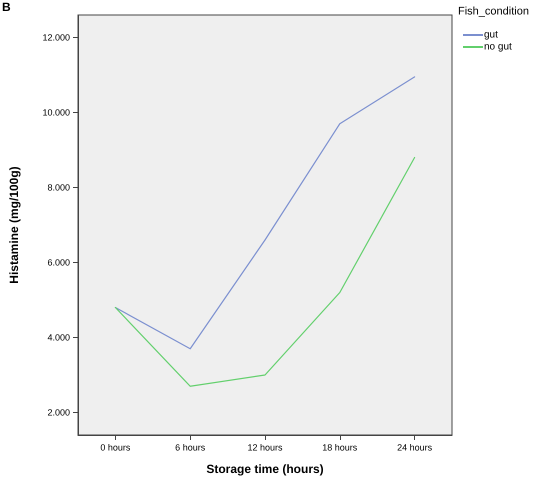  Describe the element at coordinates (415, 447) in the screenshot. I see `x-tick-label: 24 hours` at that location.